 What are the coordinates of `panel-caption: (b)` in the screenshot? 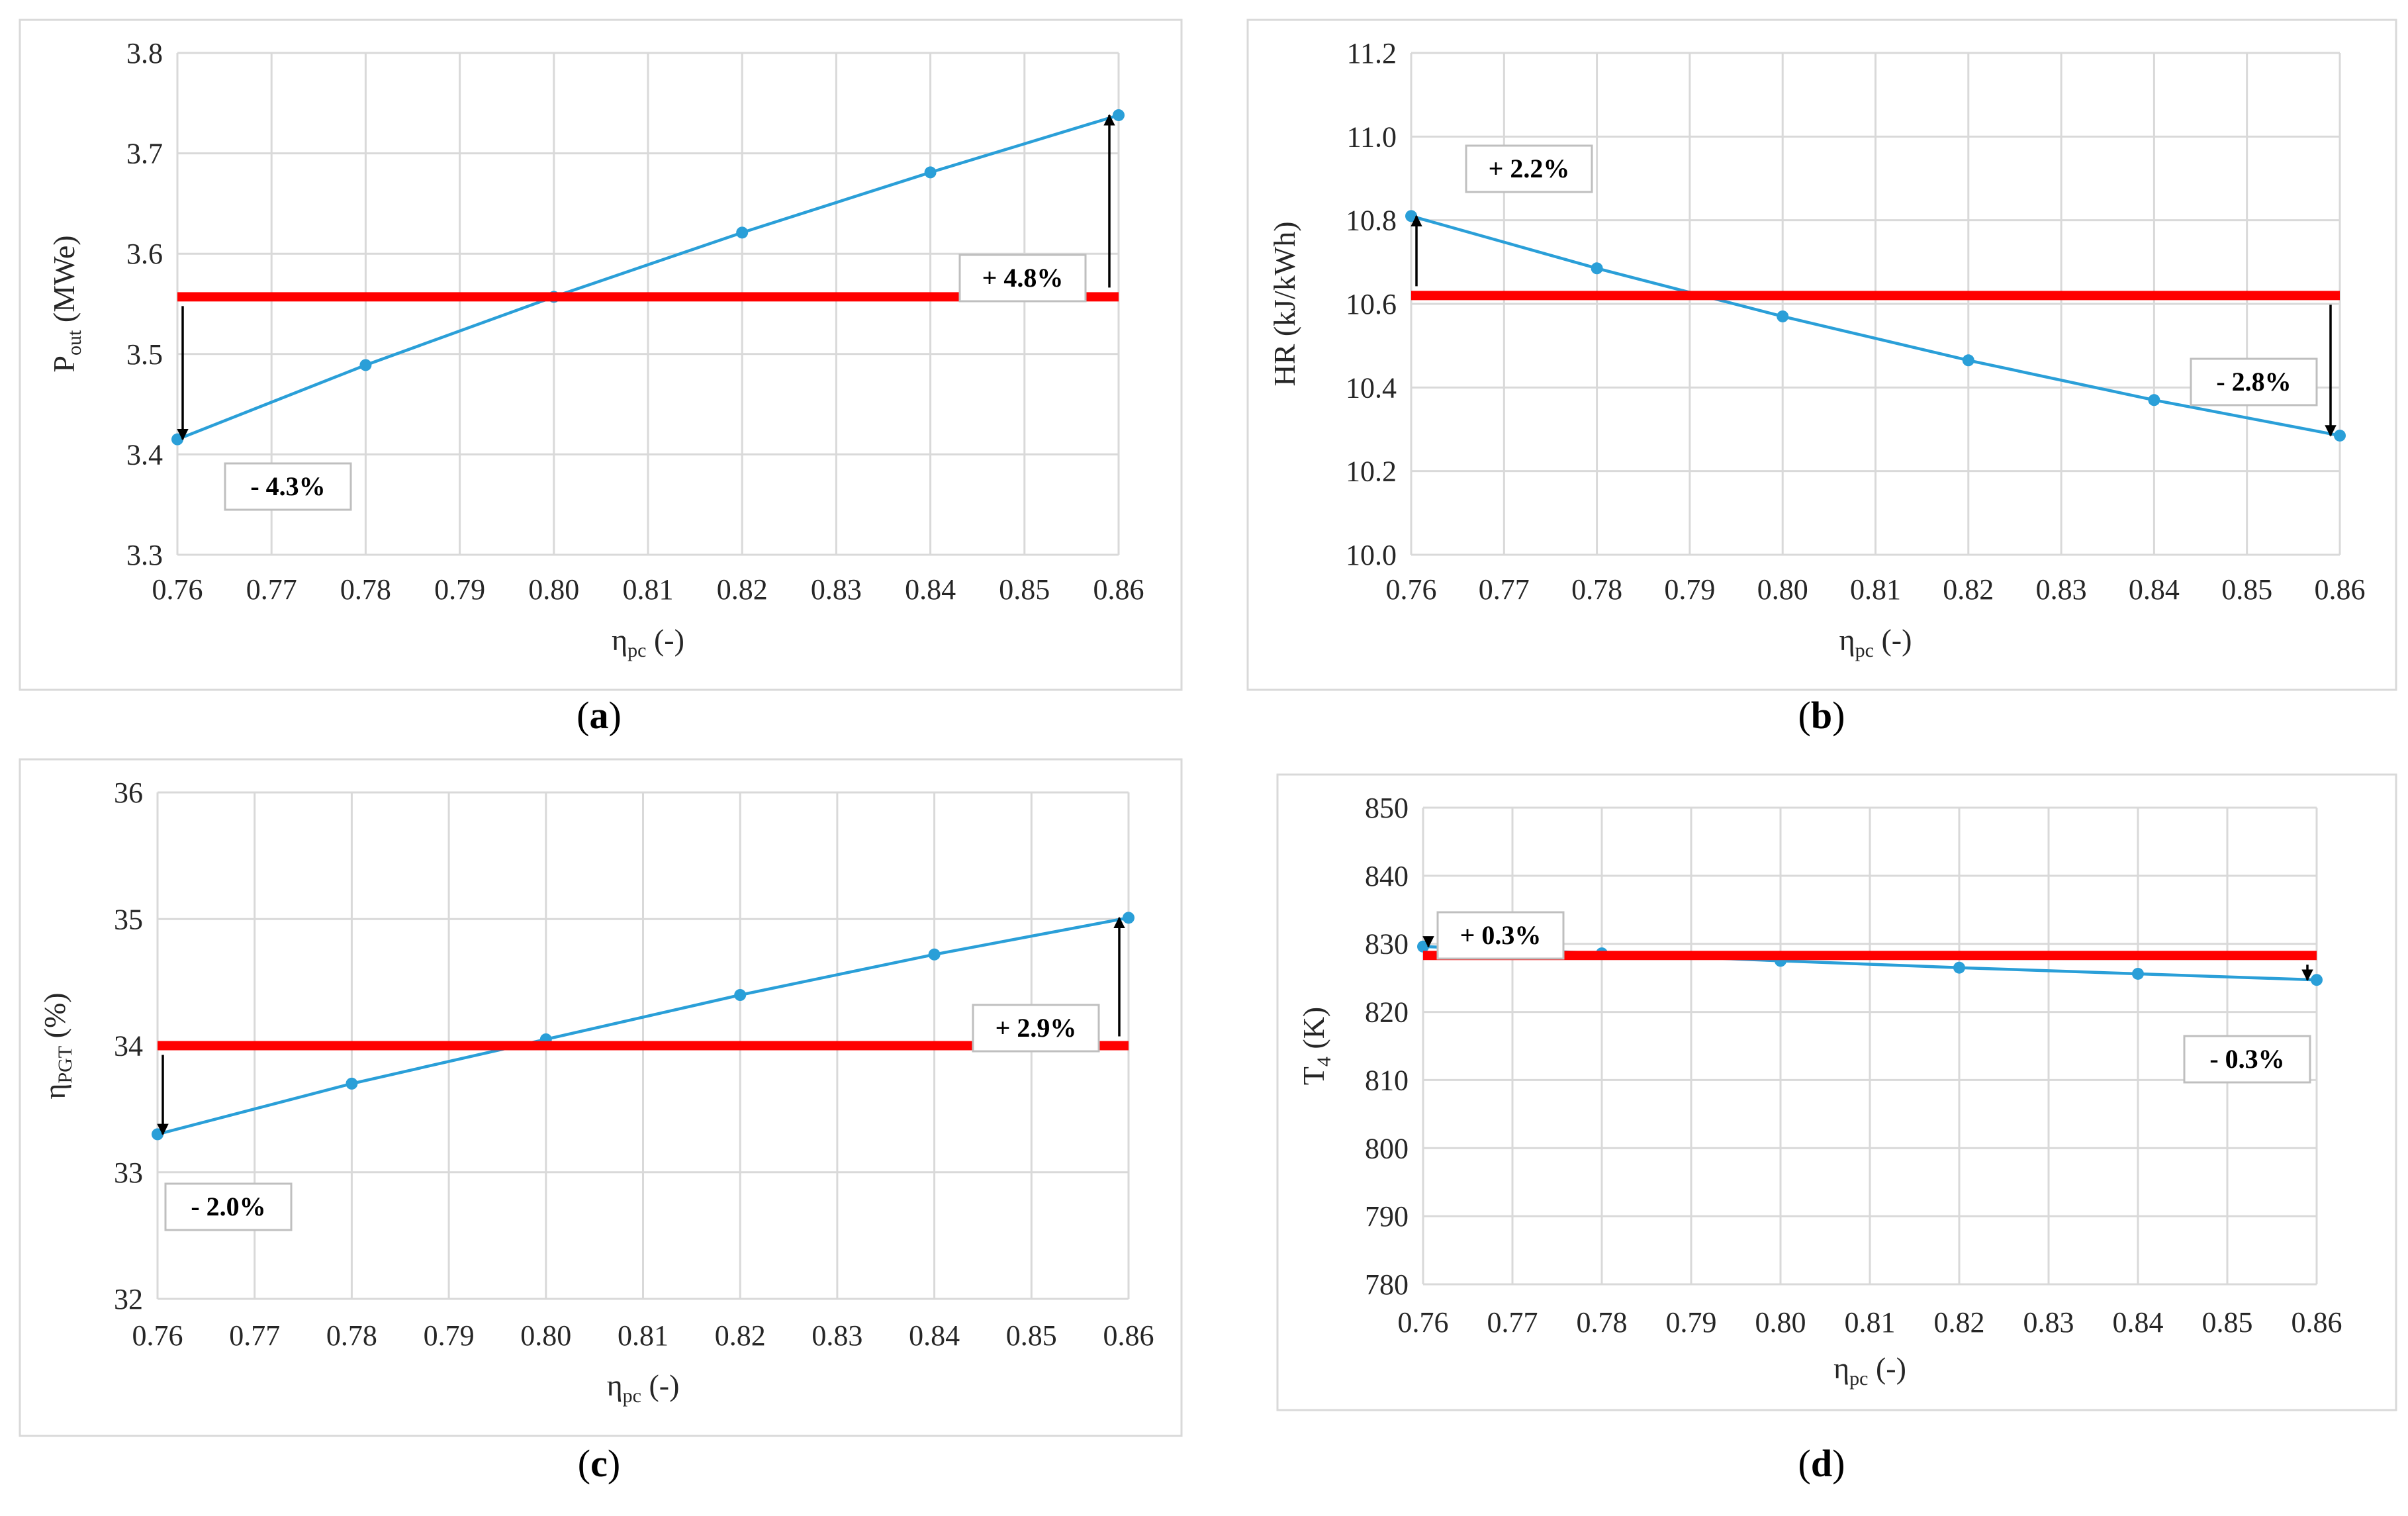 It's located at (1821, 715).